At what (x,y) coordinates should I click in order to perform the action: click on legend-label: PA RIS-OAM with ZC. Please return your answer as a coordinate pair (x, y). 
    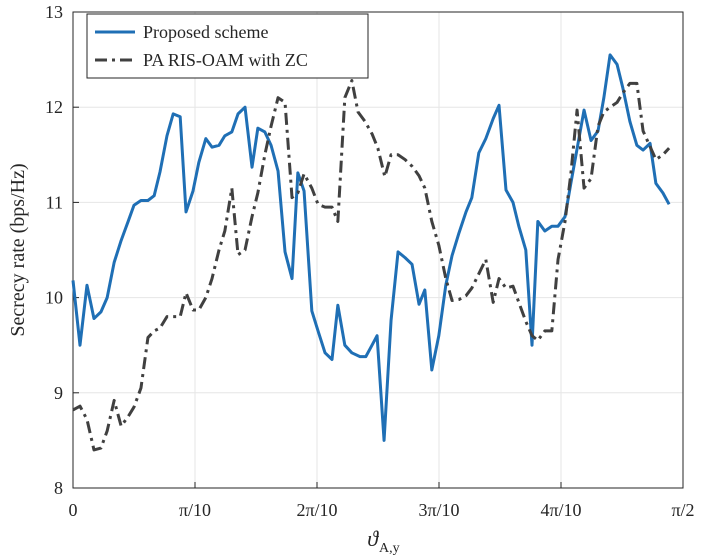
    Looking at the image, I should click on (225, 60).